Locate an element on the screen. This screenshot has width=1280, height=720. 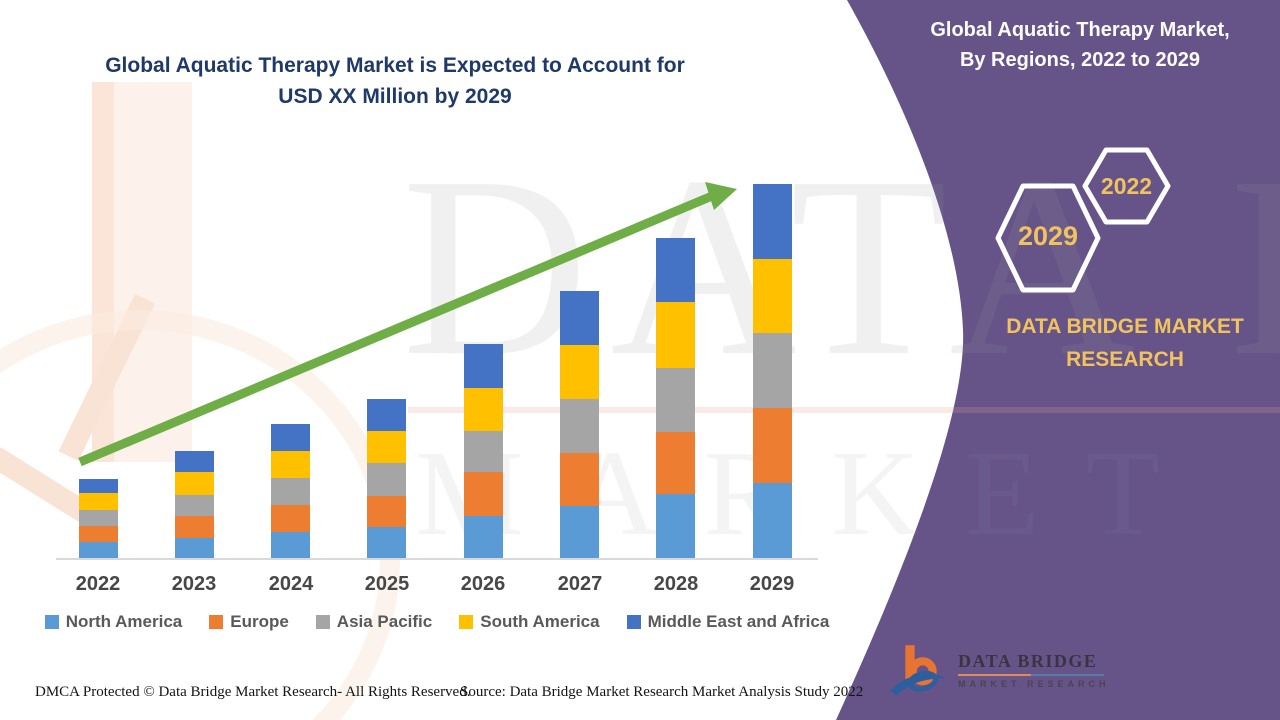
bar-segment-2028-europe is located at coordinates (675, 463).